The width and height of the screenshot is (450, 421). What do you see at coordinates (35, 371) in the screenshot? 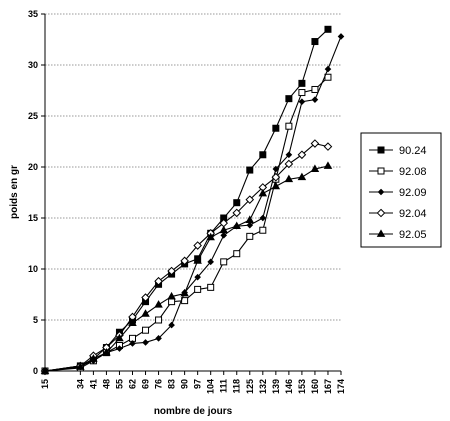
I see `y-tick-label: 0` at bounding box center [35, 371].